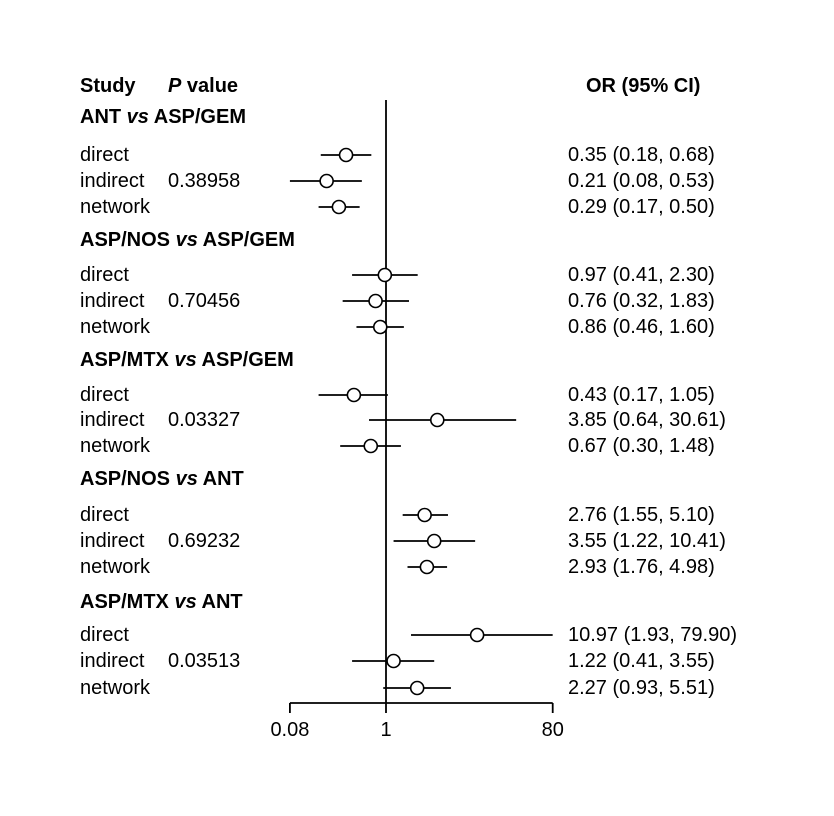 Image resolution: width=834 pixels, height=816 pixels. I want to click on group-heading: ASP/MTX vs ANT, so click(161, 602).